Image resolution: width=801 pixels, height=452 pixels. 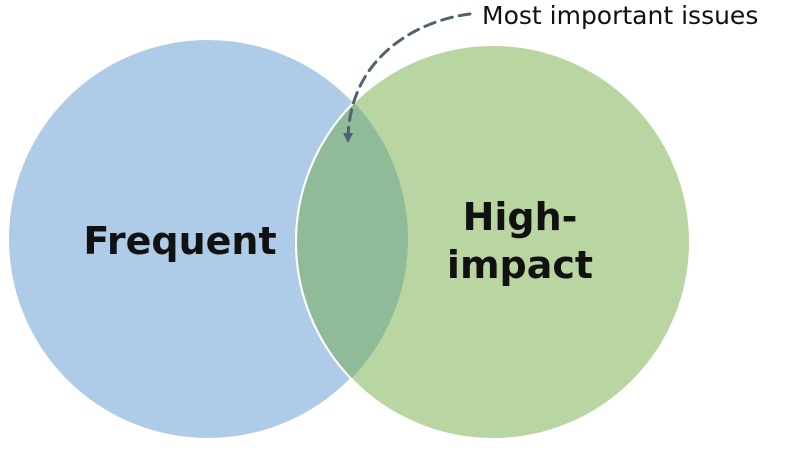 What do you see at coordinates (520, 217) in the screenshot?
I see `high-impact-label-line1: High-` at bounding box center [520, 217].